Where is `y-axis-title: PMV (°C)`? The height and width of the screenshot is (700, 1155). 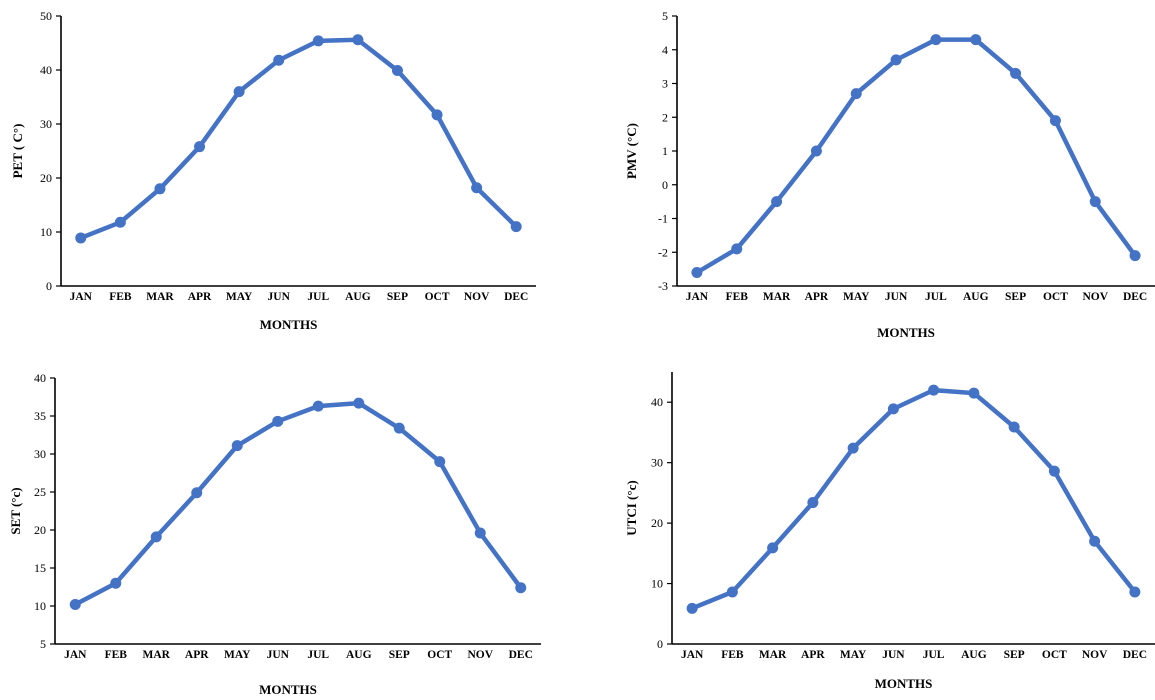
y-axis-title: PMV (°C) is located at coordinates (631, 151).